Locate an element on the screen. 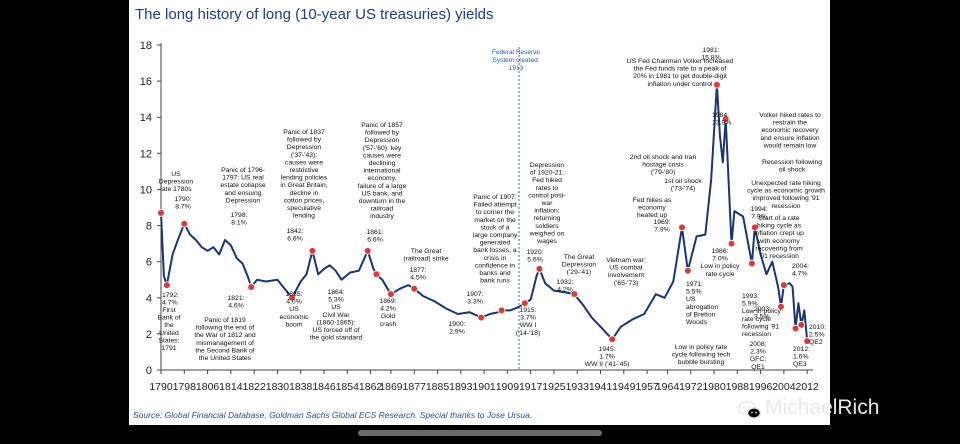 The height and width of the screenshot is (444, 960). y-tick-label: 18 is located at coordinates (146, 46).